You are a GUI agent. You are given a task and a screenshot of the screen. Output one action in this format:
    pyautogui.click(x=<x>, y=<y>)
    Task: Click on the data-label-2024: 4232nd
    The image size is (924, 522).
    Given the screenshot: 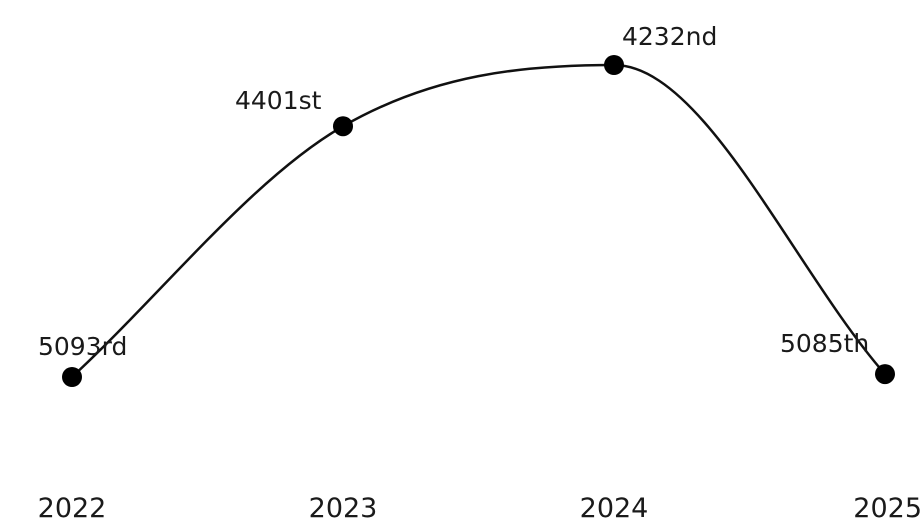 What is the action you would take?
    pyautogui.click(x=669, y=36)
    